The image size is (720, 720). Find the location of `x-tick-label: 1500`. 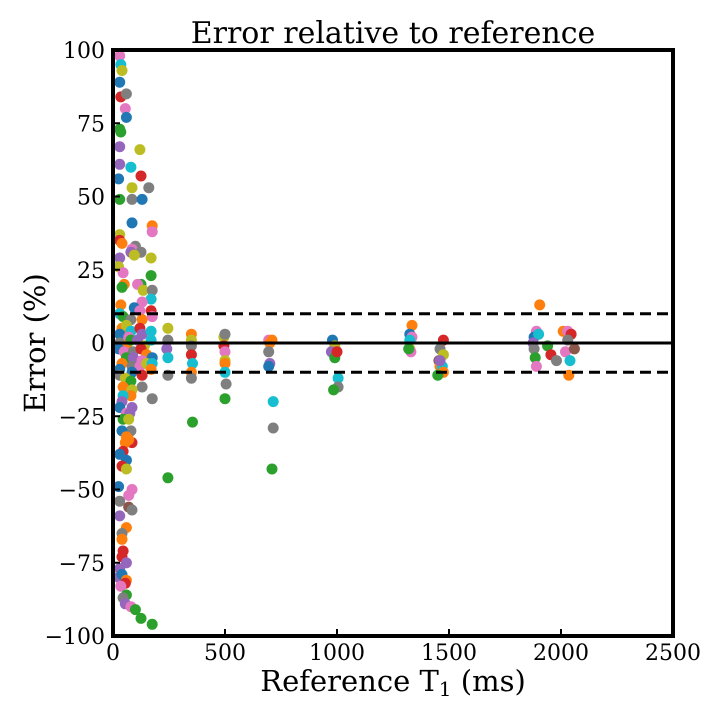

x-tick-label: 1500 is located at coordinates (449, 653).